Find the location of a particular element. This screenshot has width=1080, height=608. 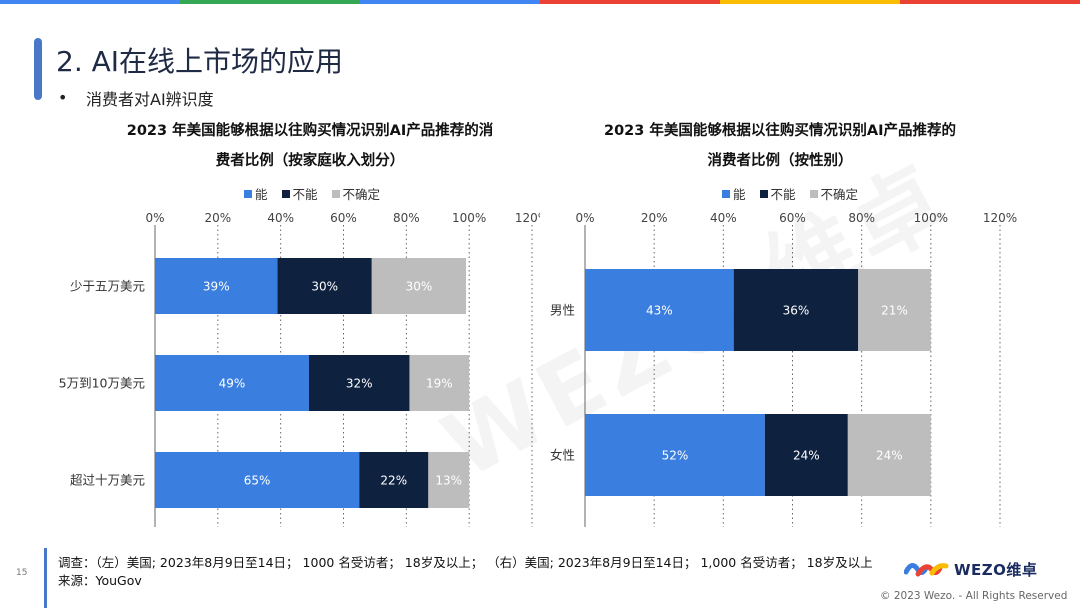

data-label: 36% is located at coordinates (796, 311).